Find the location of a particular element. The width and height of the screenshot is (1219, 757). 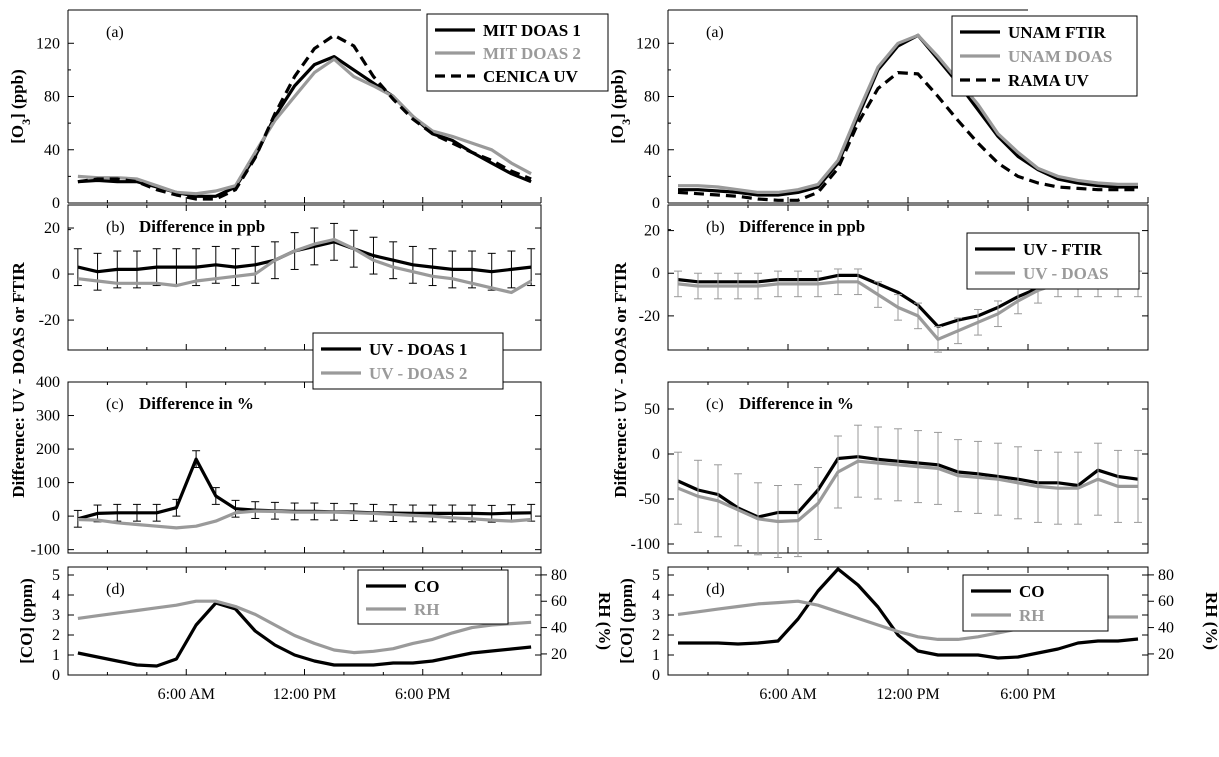

y-tick-label: 300 is located at coordinates (48, 416).